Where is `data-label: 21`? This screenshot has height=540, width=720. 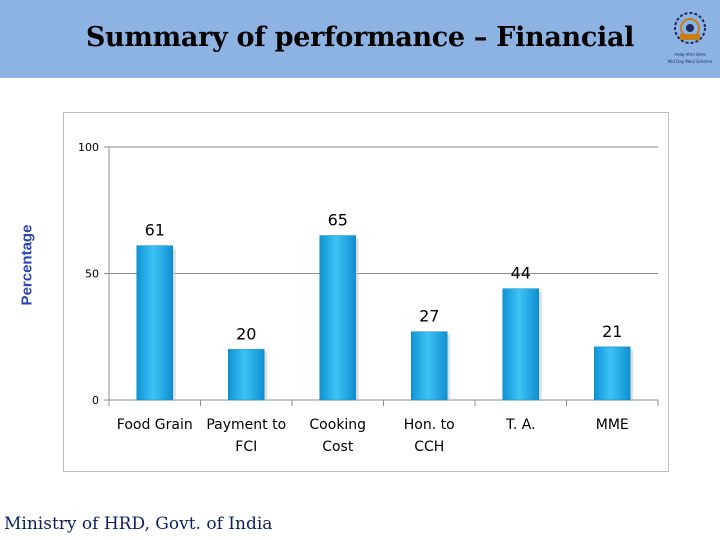
data-label: 21 is located at coordinates (612, 331).